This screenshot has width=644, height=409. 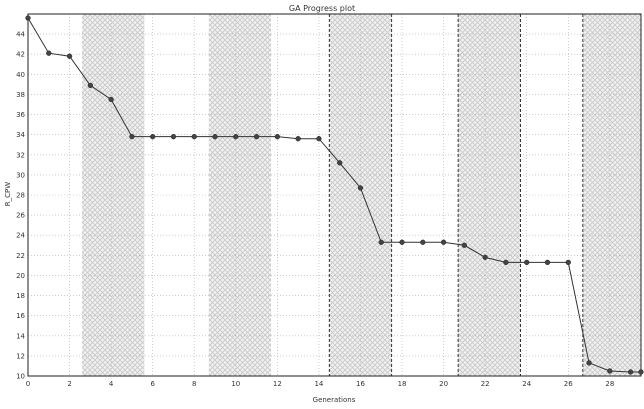 What do you see at coordinates (20, 276) in the screenshot?
I see `y-tick-label-5: 20` at bounding box center [20, 276].